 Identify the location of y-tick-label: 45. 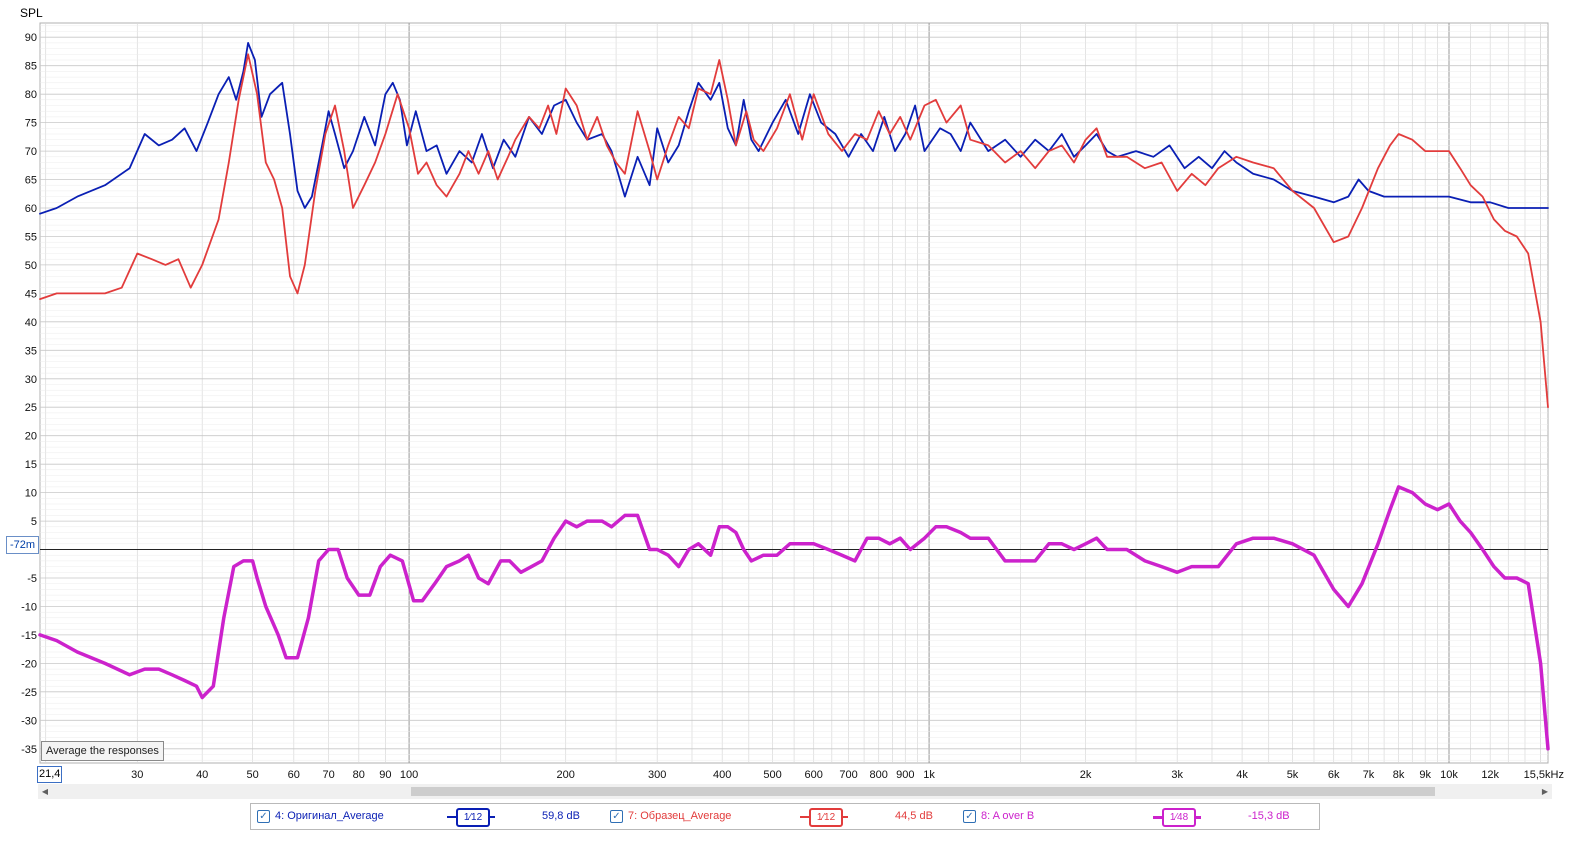
(31, 294).